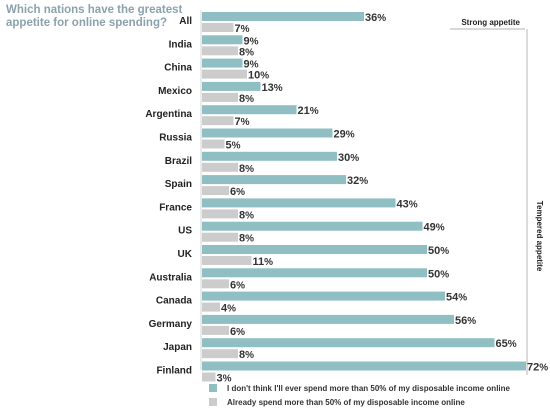  What do you see at coordinates (246, 215) in the screenshot?
I see `data-label-france-series-2: 8%` at bounding box center [246, 215].